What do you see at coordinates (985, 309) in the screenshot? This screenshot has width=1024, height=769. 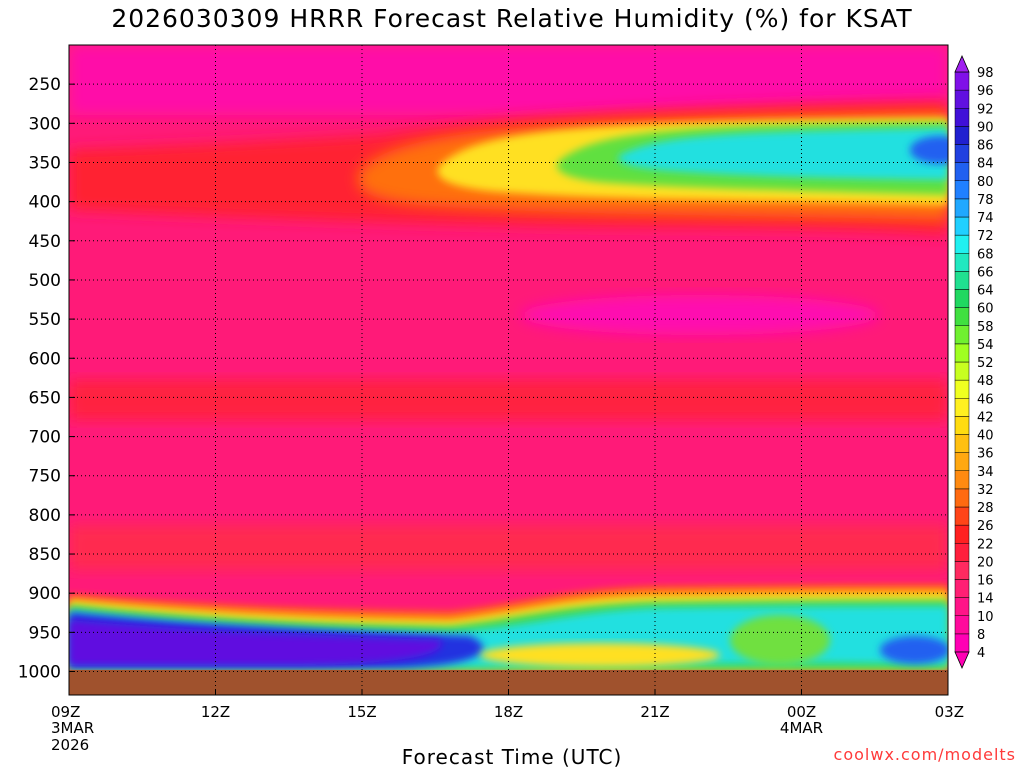 I see `colorbar-label: 60` at bounding box center [985, 309].